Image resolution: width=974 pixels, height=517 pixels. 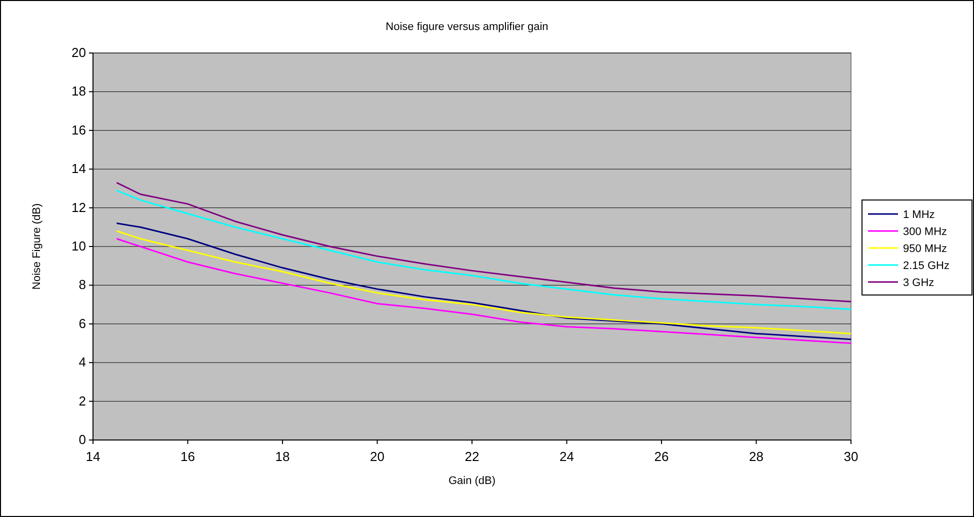 I want to click on y-tick-label: 14, so click(x=79, y=168).